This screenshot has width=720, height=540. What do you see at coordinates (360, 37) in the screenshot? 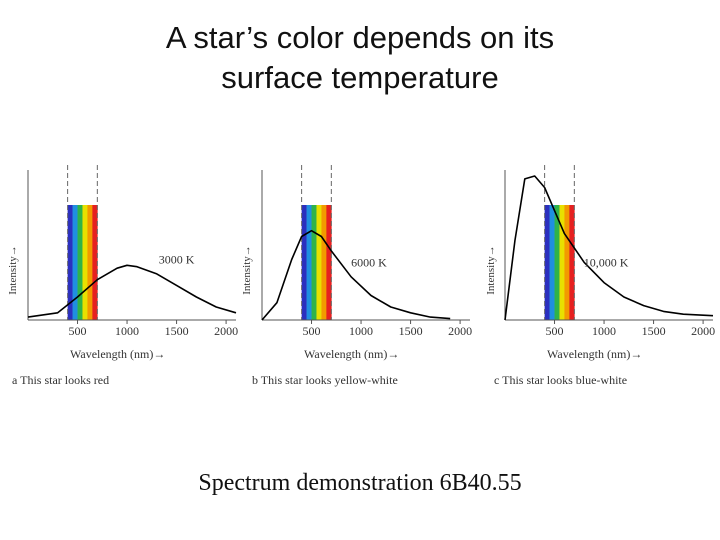
I see `slide-title-line1: A star’s color depends on its` at bounding box center [360, 37].